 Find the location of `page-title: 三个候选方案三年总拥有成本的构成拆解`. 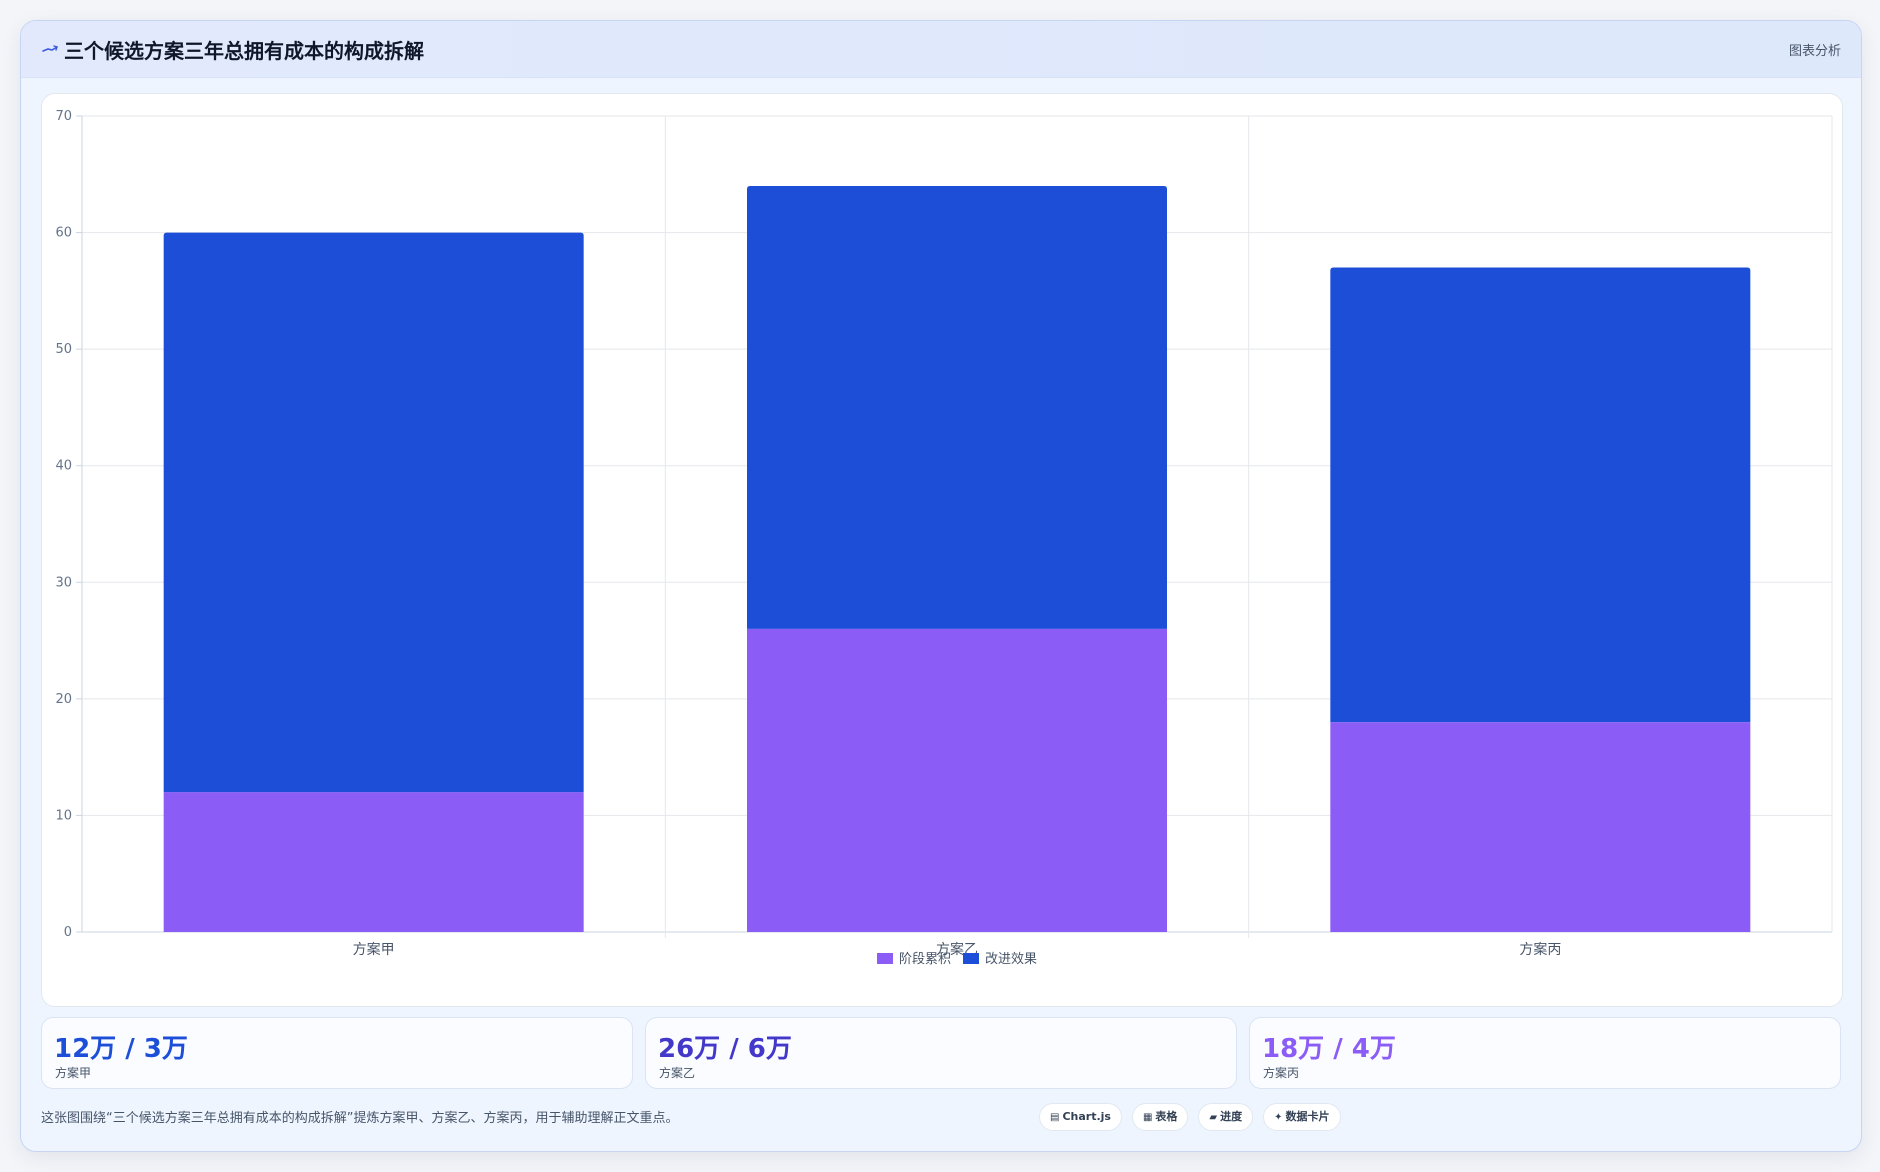

page-title: 三个候选方案三年总拥有成本的构成拆解 is located at coordinates (244, 51).